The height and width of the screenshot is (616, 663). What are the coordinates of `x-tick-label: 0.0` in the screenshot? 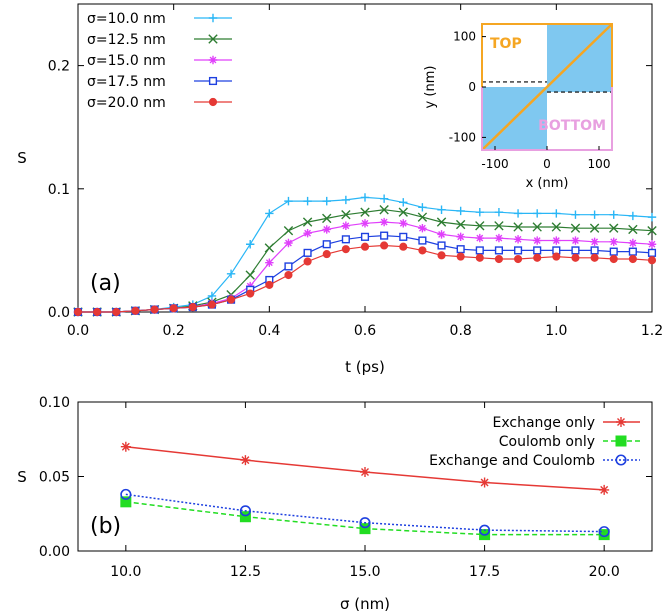 It's located at (78, 331).